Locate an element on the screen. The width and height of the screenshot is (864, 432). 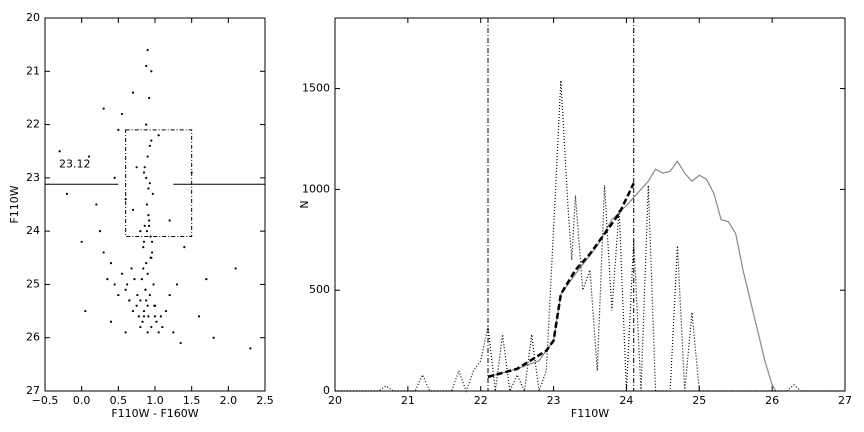
x-tick-label: 26 is located at coordinates (772, 400).